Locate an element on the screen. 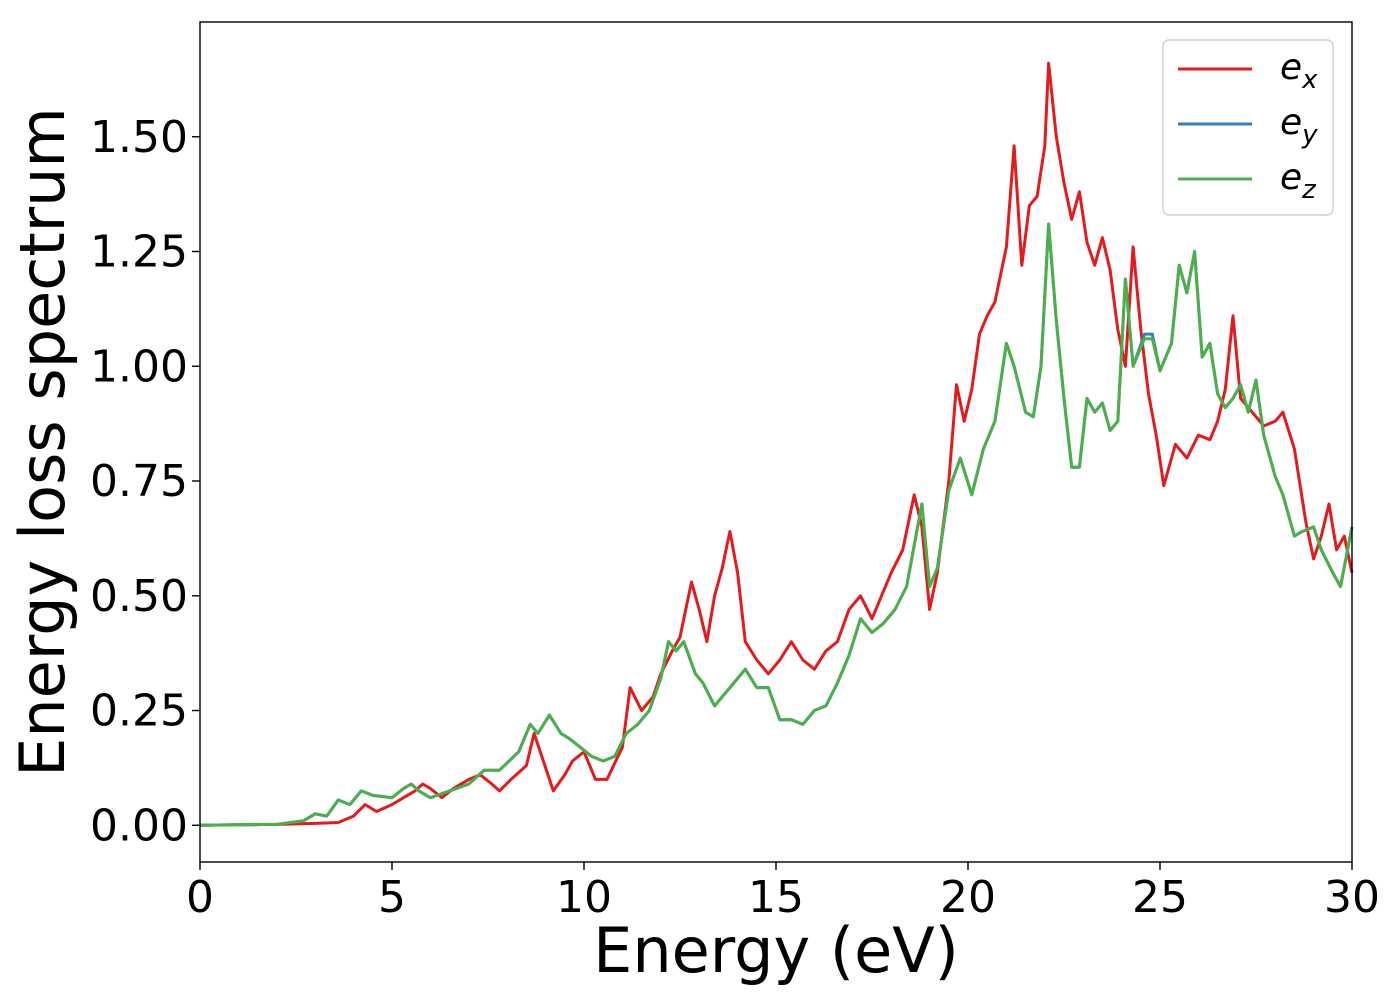 This screenshot has width=1400, height=1000. x-tick-label: 20 is located at coordinates (968, 897).